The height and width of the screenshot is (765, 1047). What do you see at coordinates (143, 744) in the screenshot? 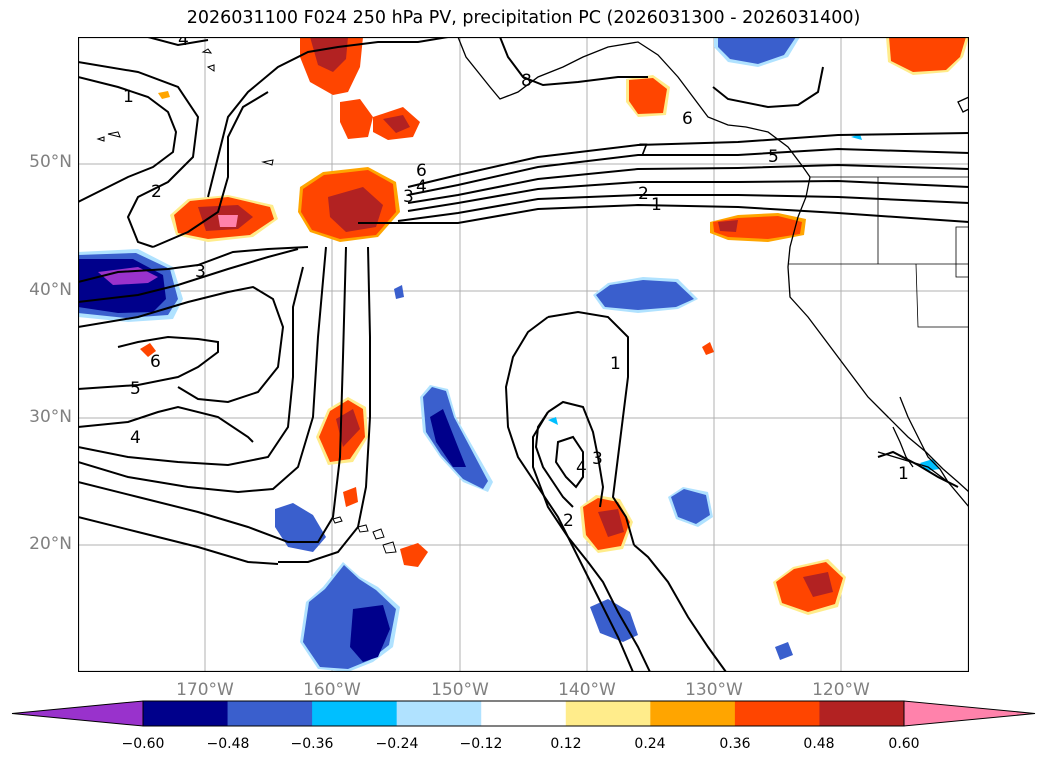
I see `colorbar-tick: −0.60` at bounding box center [143, 744].